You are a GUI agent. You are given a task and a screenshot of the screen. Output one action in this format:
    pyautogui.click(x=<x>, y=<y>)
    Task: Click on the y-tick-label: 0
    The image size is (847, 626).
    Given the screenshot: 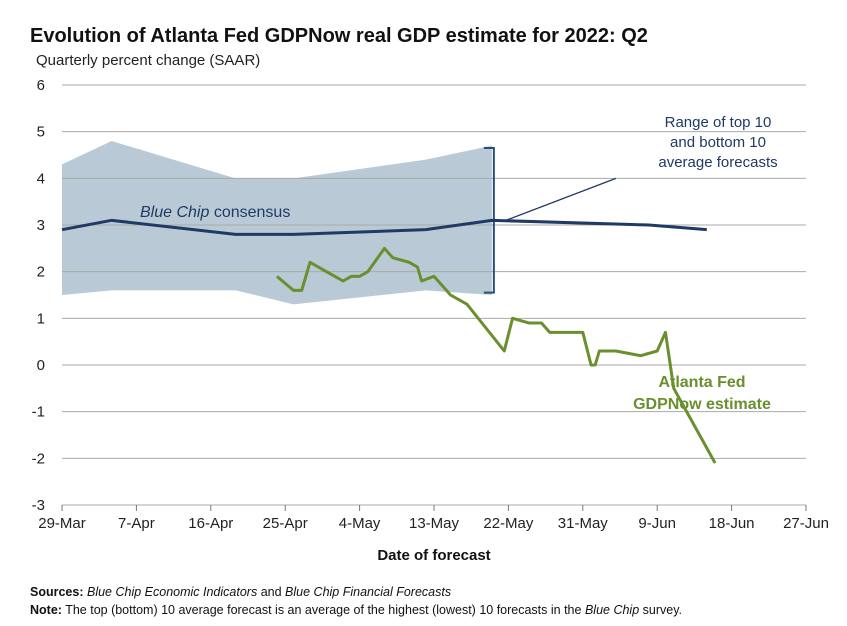 What is the action you would take?
    pyautogui.click(x=41, y=365)
    